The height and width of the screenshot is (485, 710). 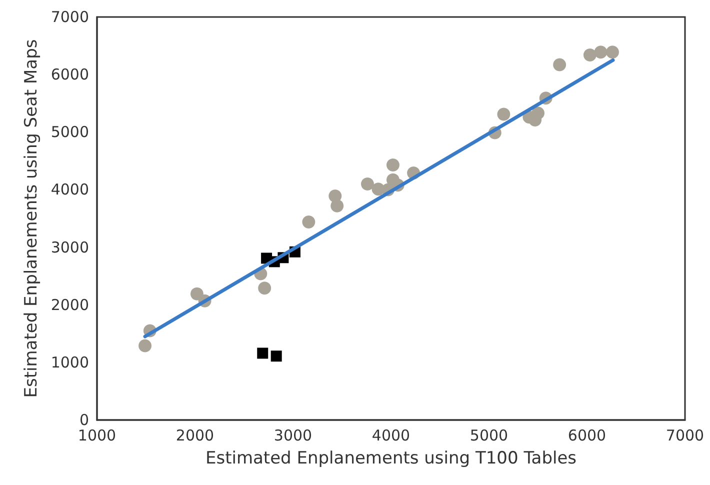 I want to click on y-axis-title: Estimated Enplanements using Seat Maps, so click(x=31, y=218).